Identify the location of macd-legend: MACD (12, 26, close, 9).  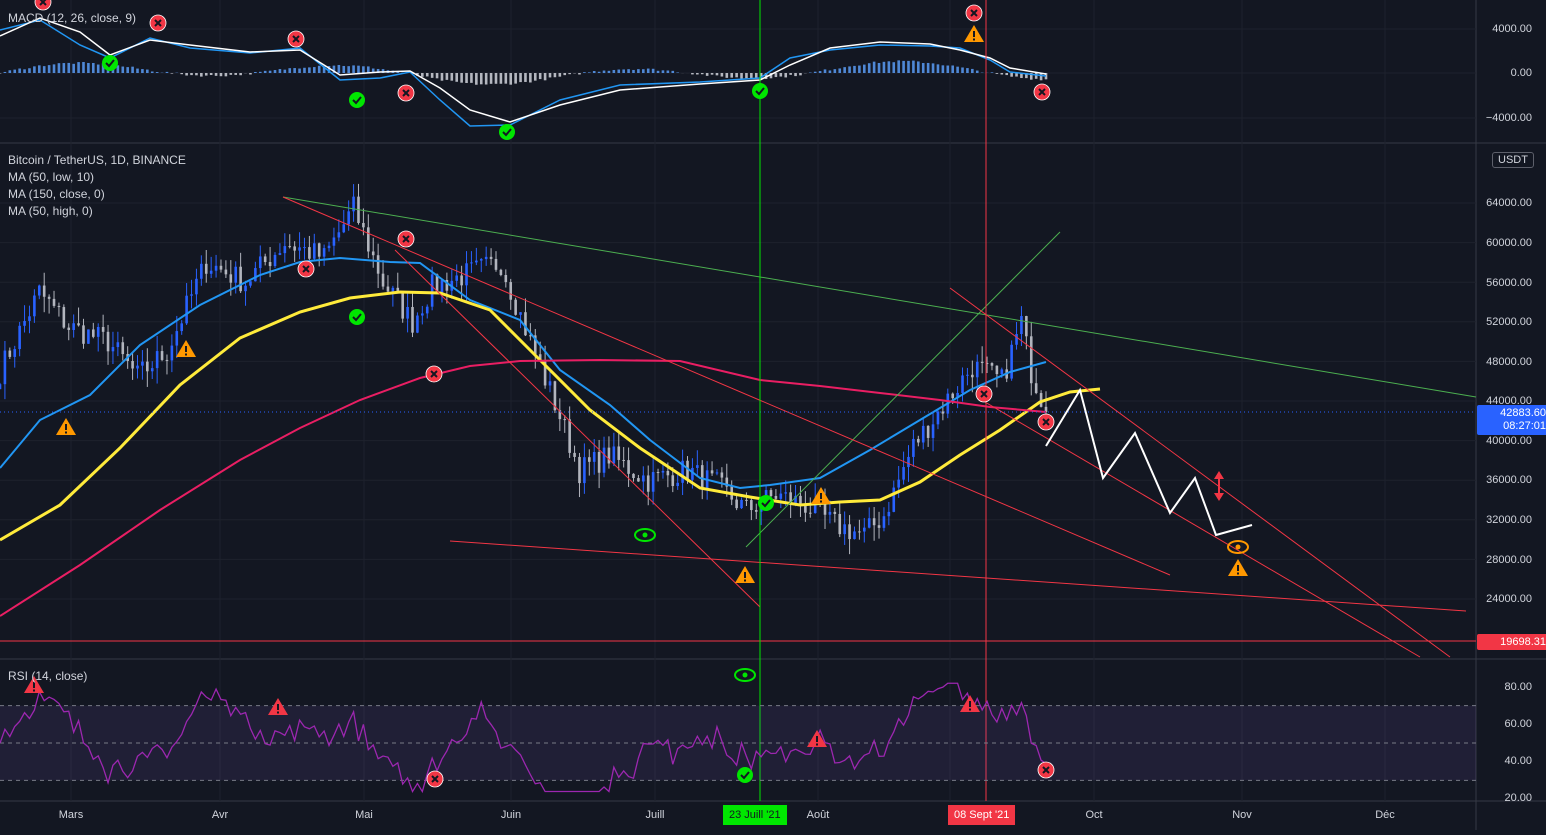
(72, 18).